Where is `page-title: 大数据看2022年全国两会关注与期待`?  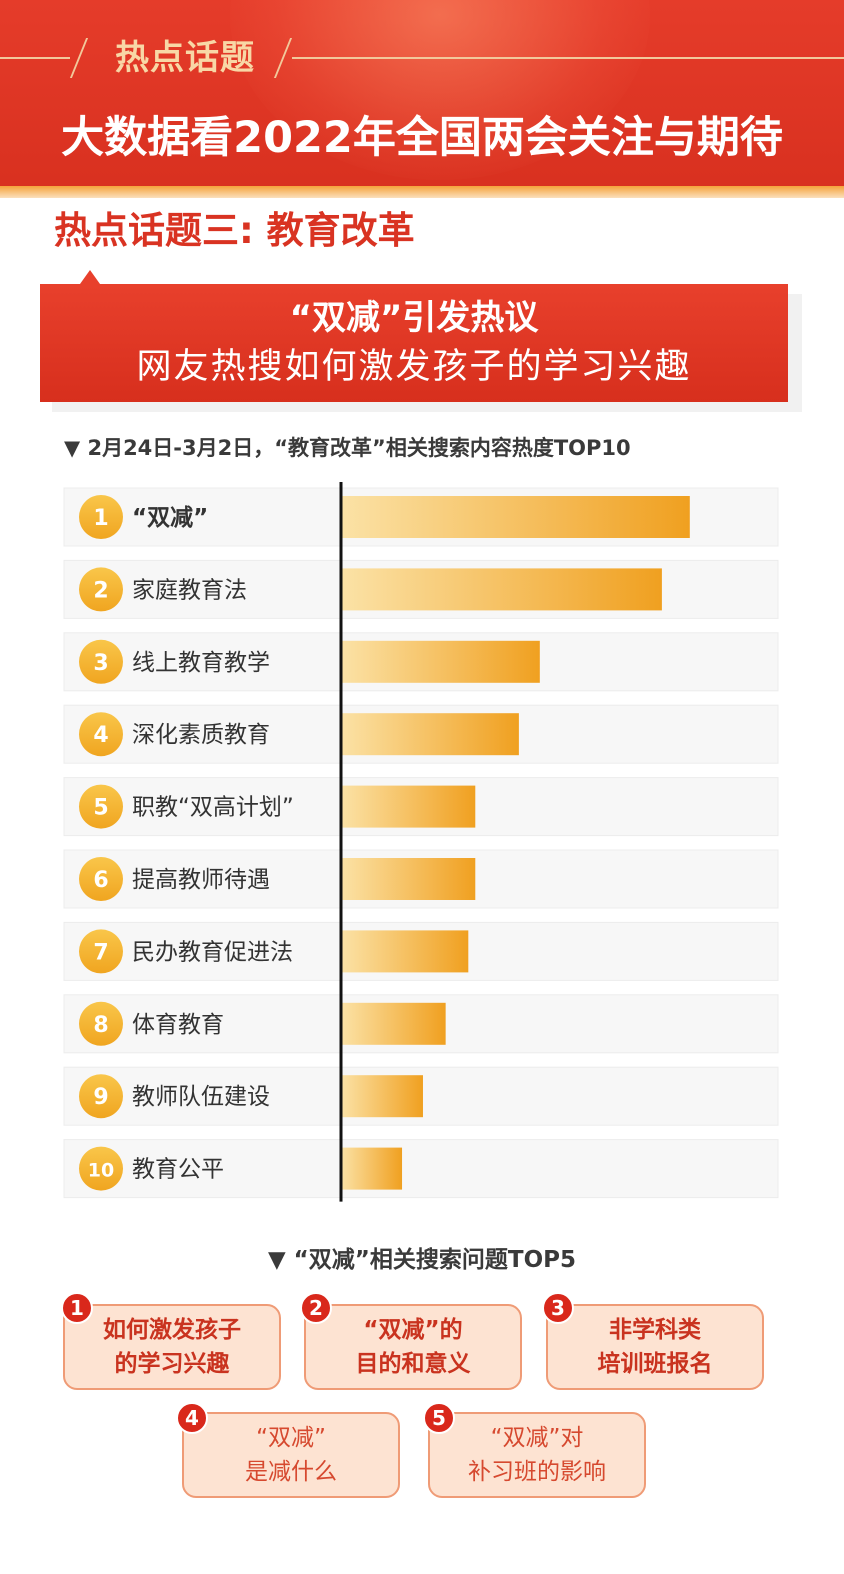
page-title: 大数据看2022年全国两会关注与期待 is located at coordinates (422, 138).